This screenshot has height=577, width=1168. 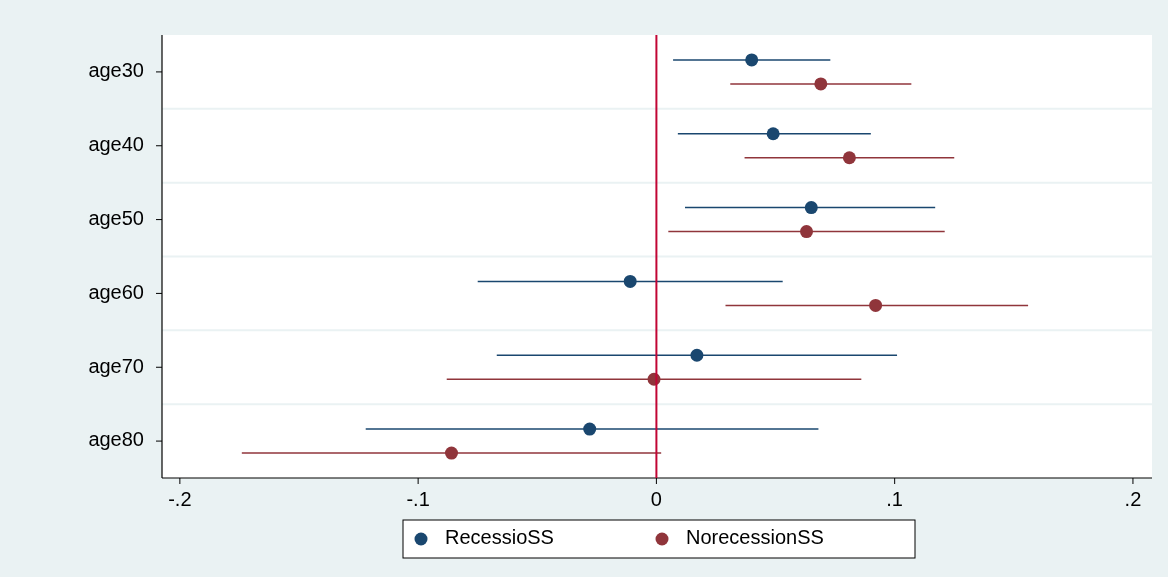 I want to click on x-tick-label: -.2, so click(x=180, y=499).